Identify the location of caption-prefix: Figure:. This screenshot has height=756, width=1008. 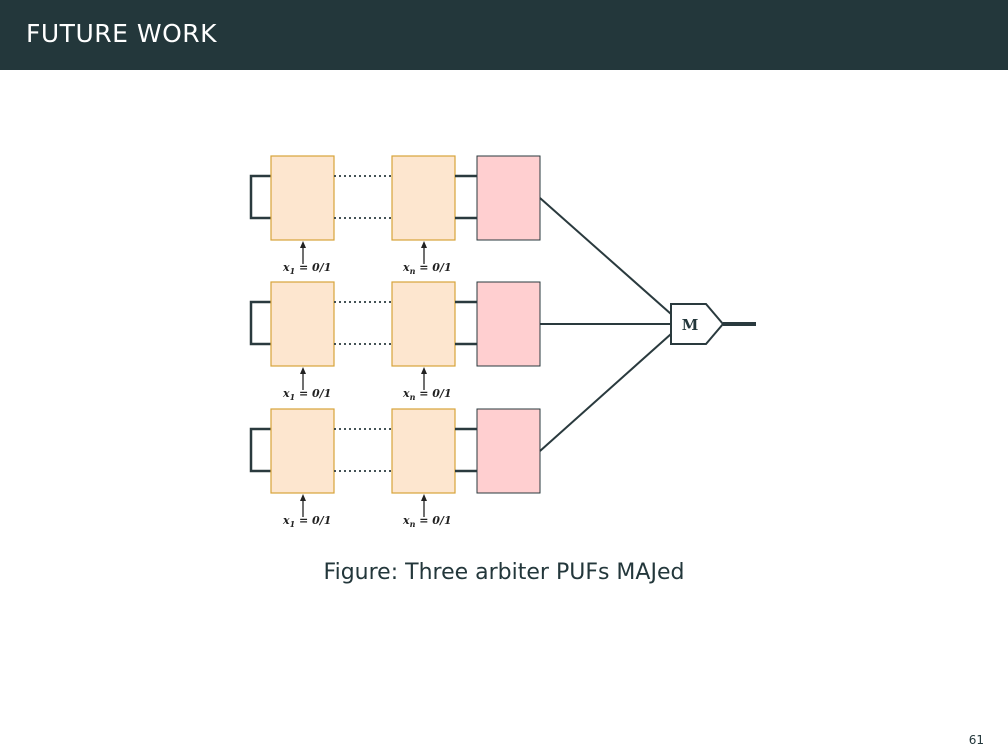
(361, 572).